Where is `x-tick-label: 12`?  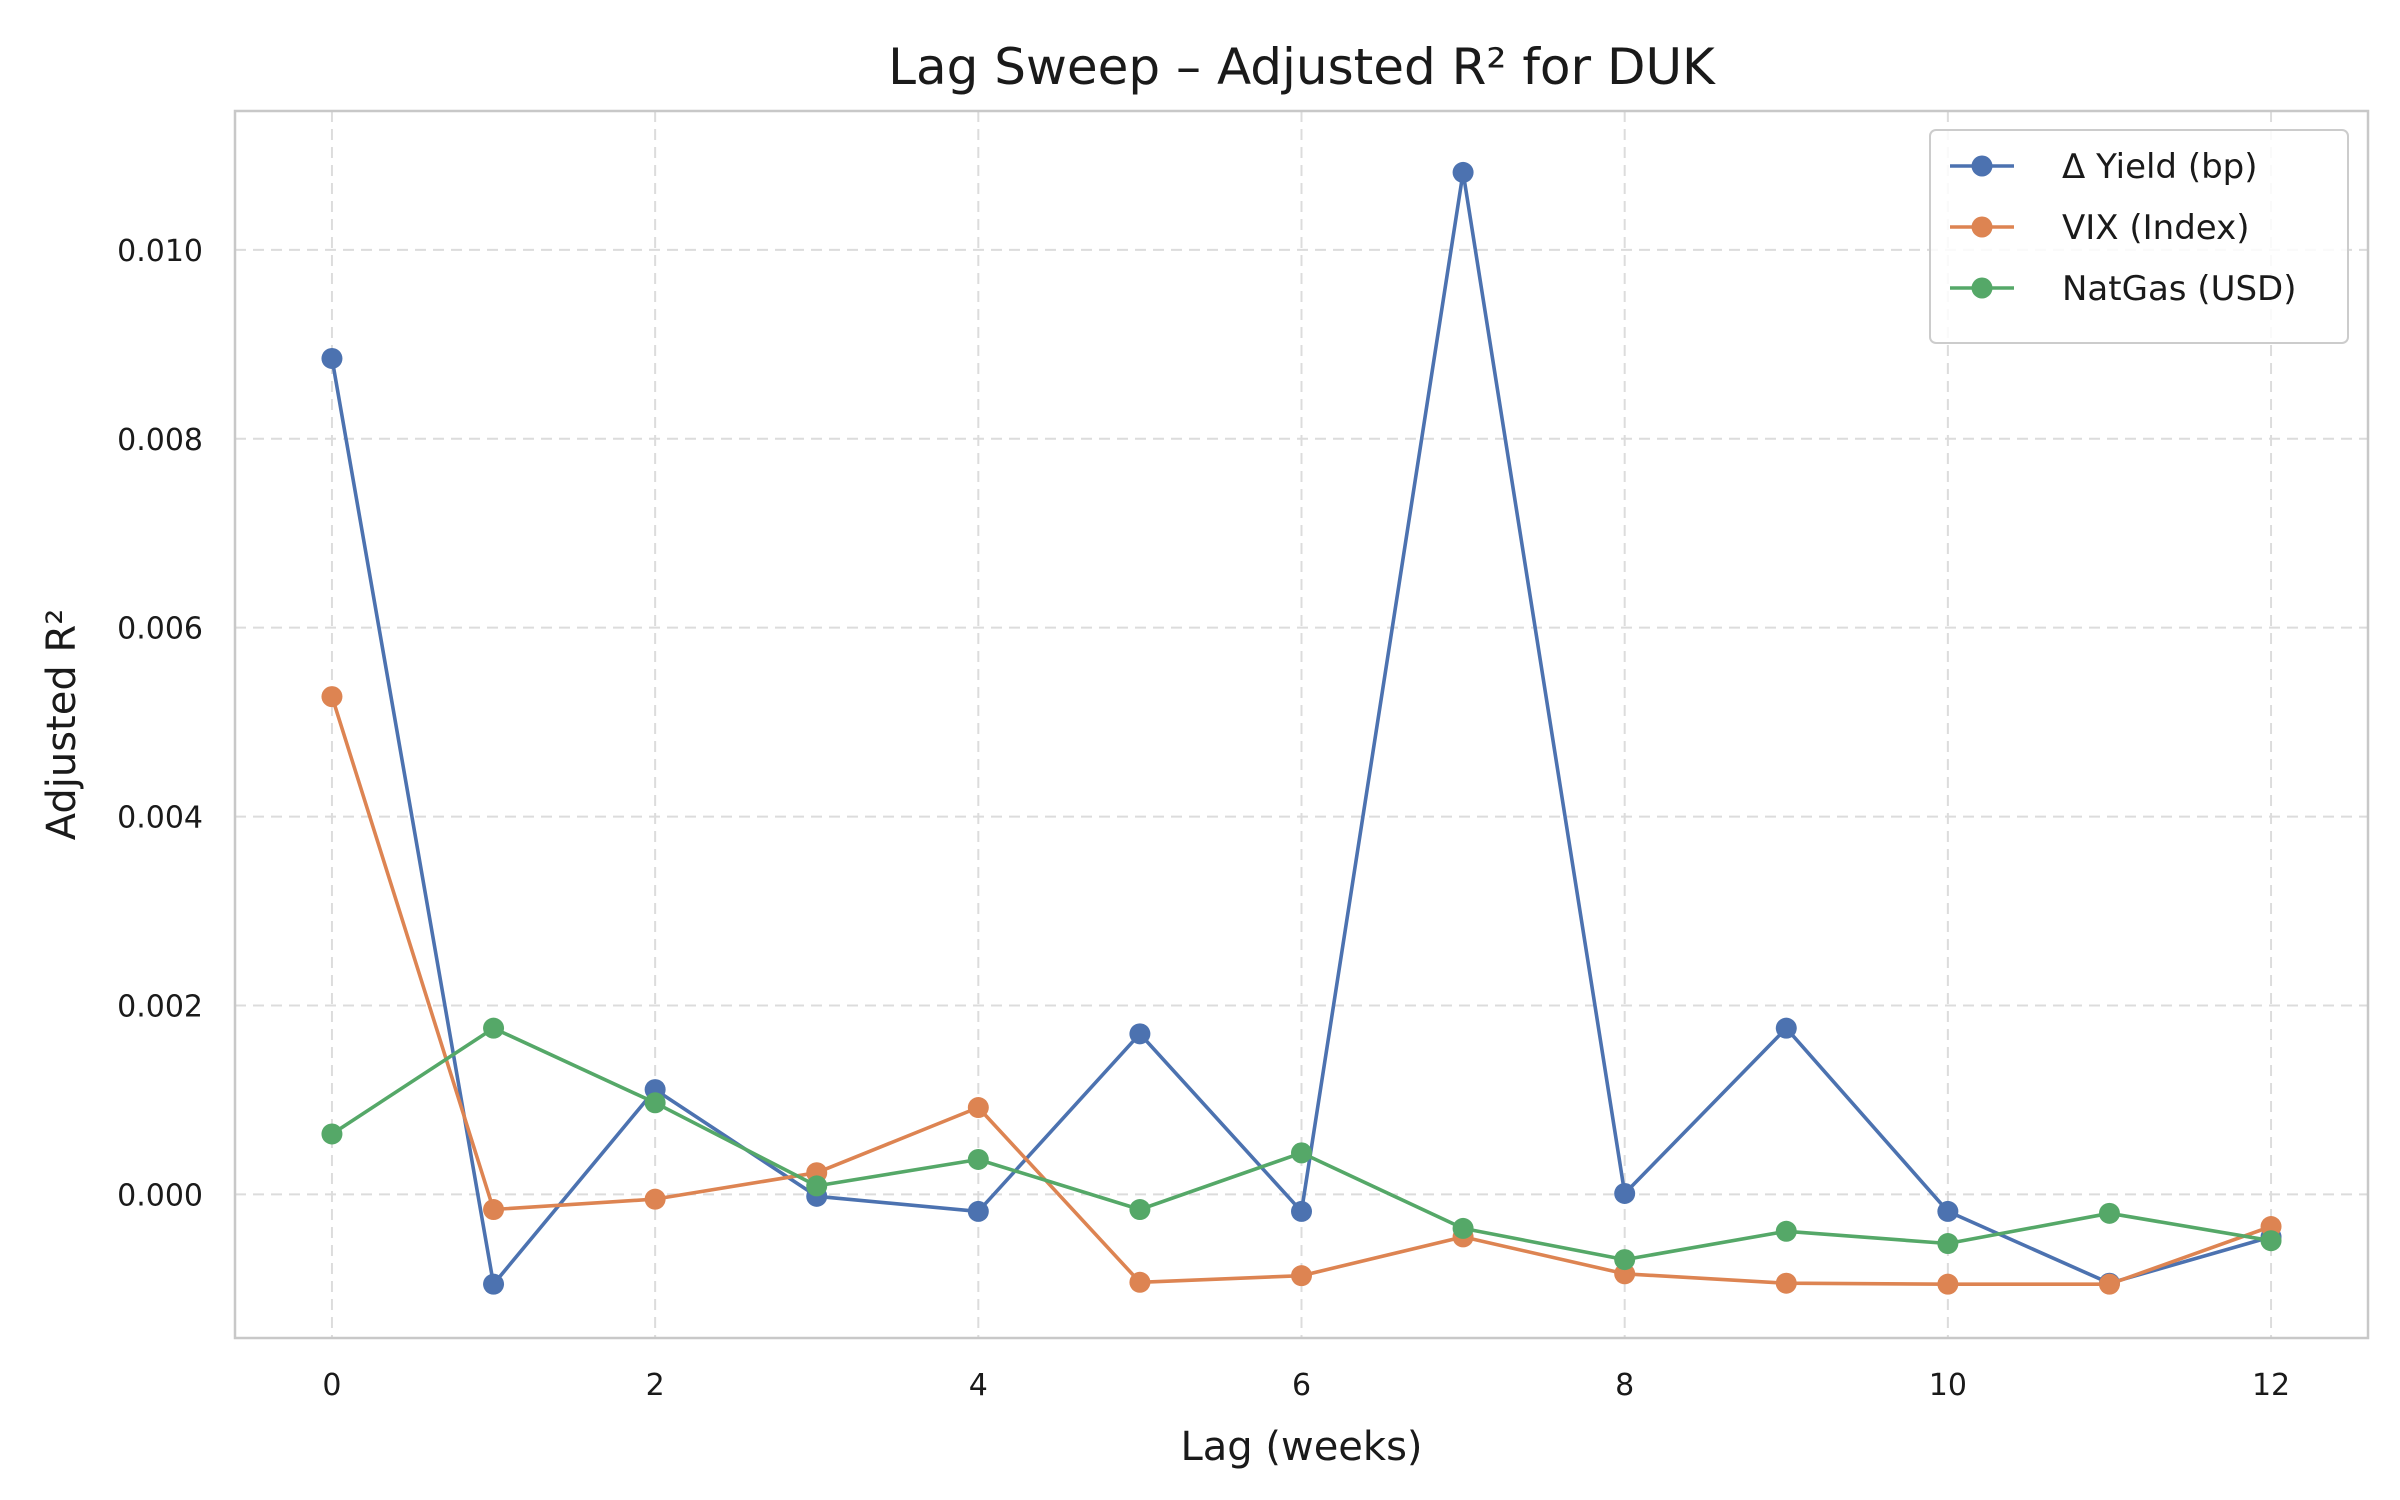 x-tick-label: 12 is located at coordinates (2271, 1385).